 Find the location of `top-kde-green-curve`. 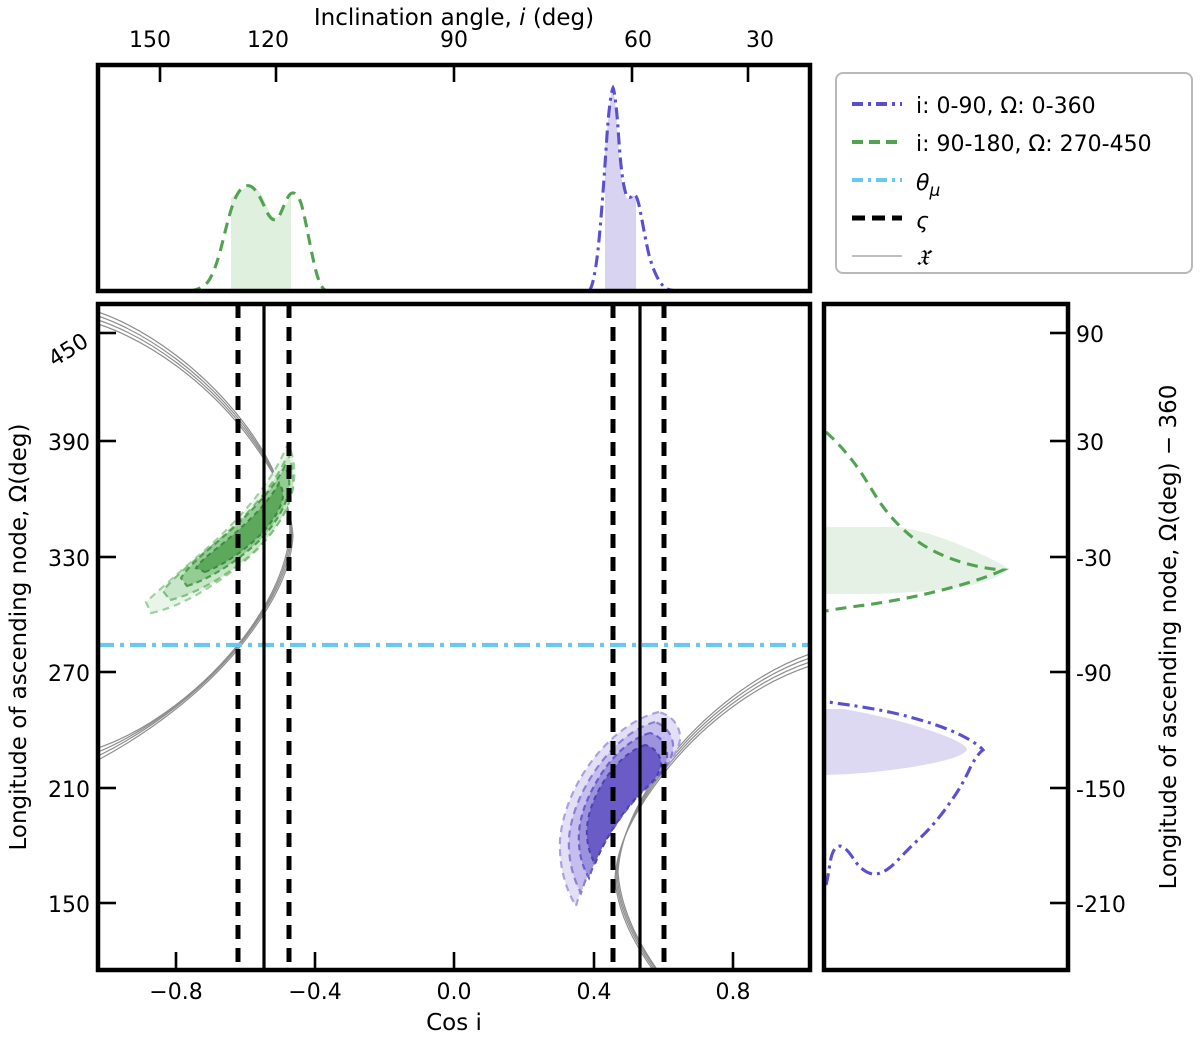

top-kde-green-curve is located at coordinates (258, 237).